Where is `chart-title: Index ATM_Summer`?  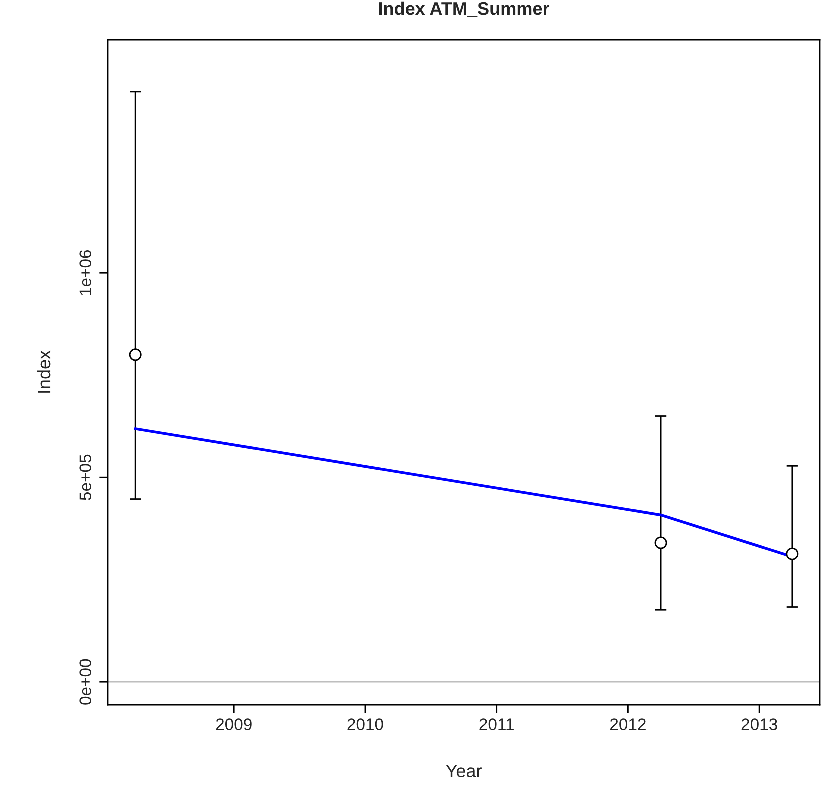
chart-title: Index ATM_Summer is located at coordinates (464, 10).